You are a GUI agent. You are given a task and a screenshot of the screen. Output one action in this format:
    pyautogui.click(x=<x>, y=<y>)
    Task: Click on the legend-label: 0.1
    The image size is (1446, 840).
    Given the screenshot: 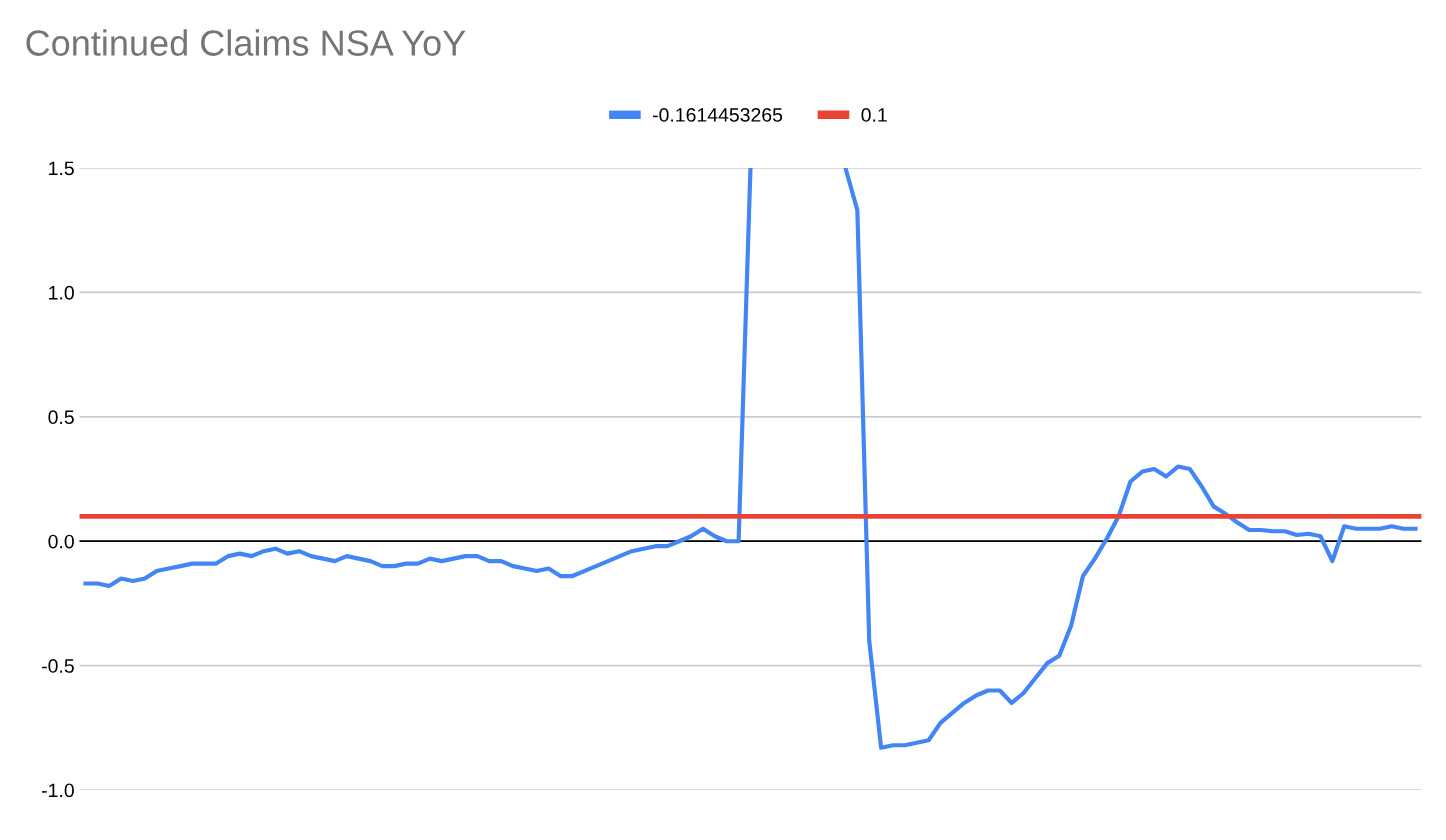 What is the action you would take?
    pyautogui.click(x=874, y=115)
    